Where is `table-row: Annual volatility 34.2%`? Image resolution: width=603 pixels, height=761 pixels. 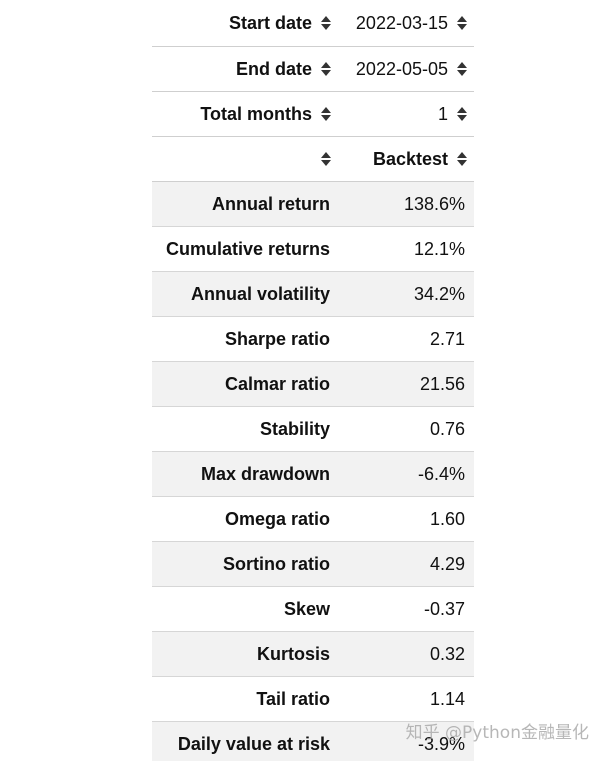 table-row: Annual volatility 34.2% is located at coordinates (313, 294).